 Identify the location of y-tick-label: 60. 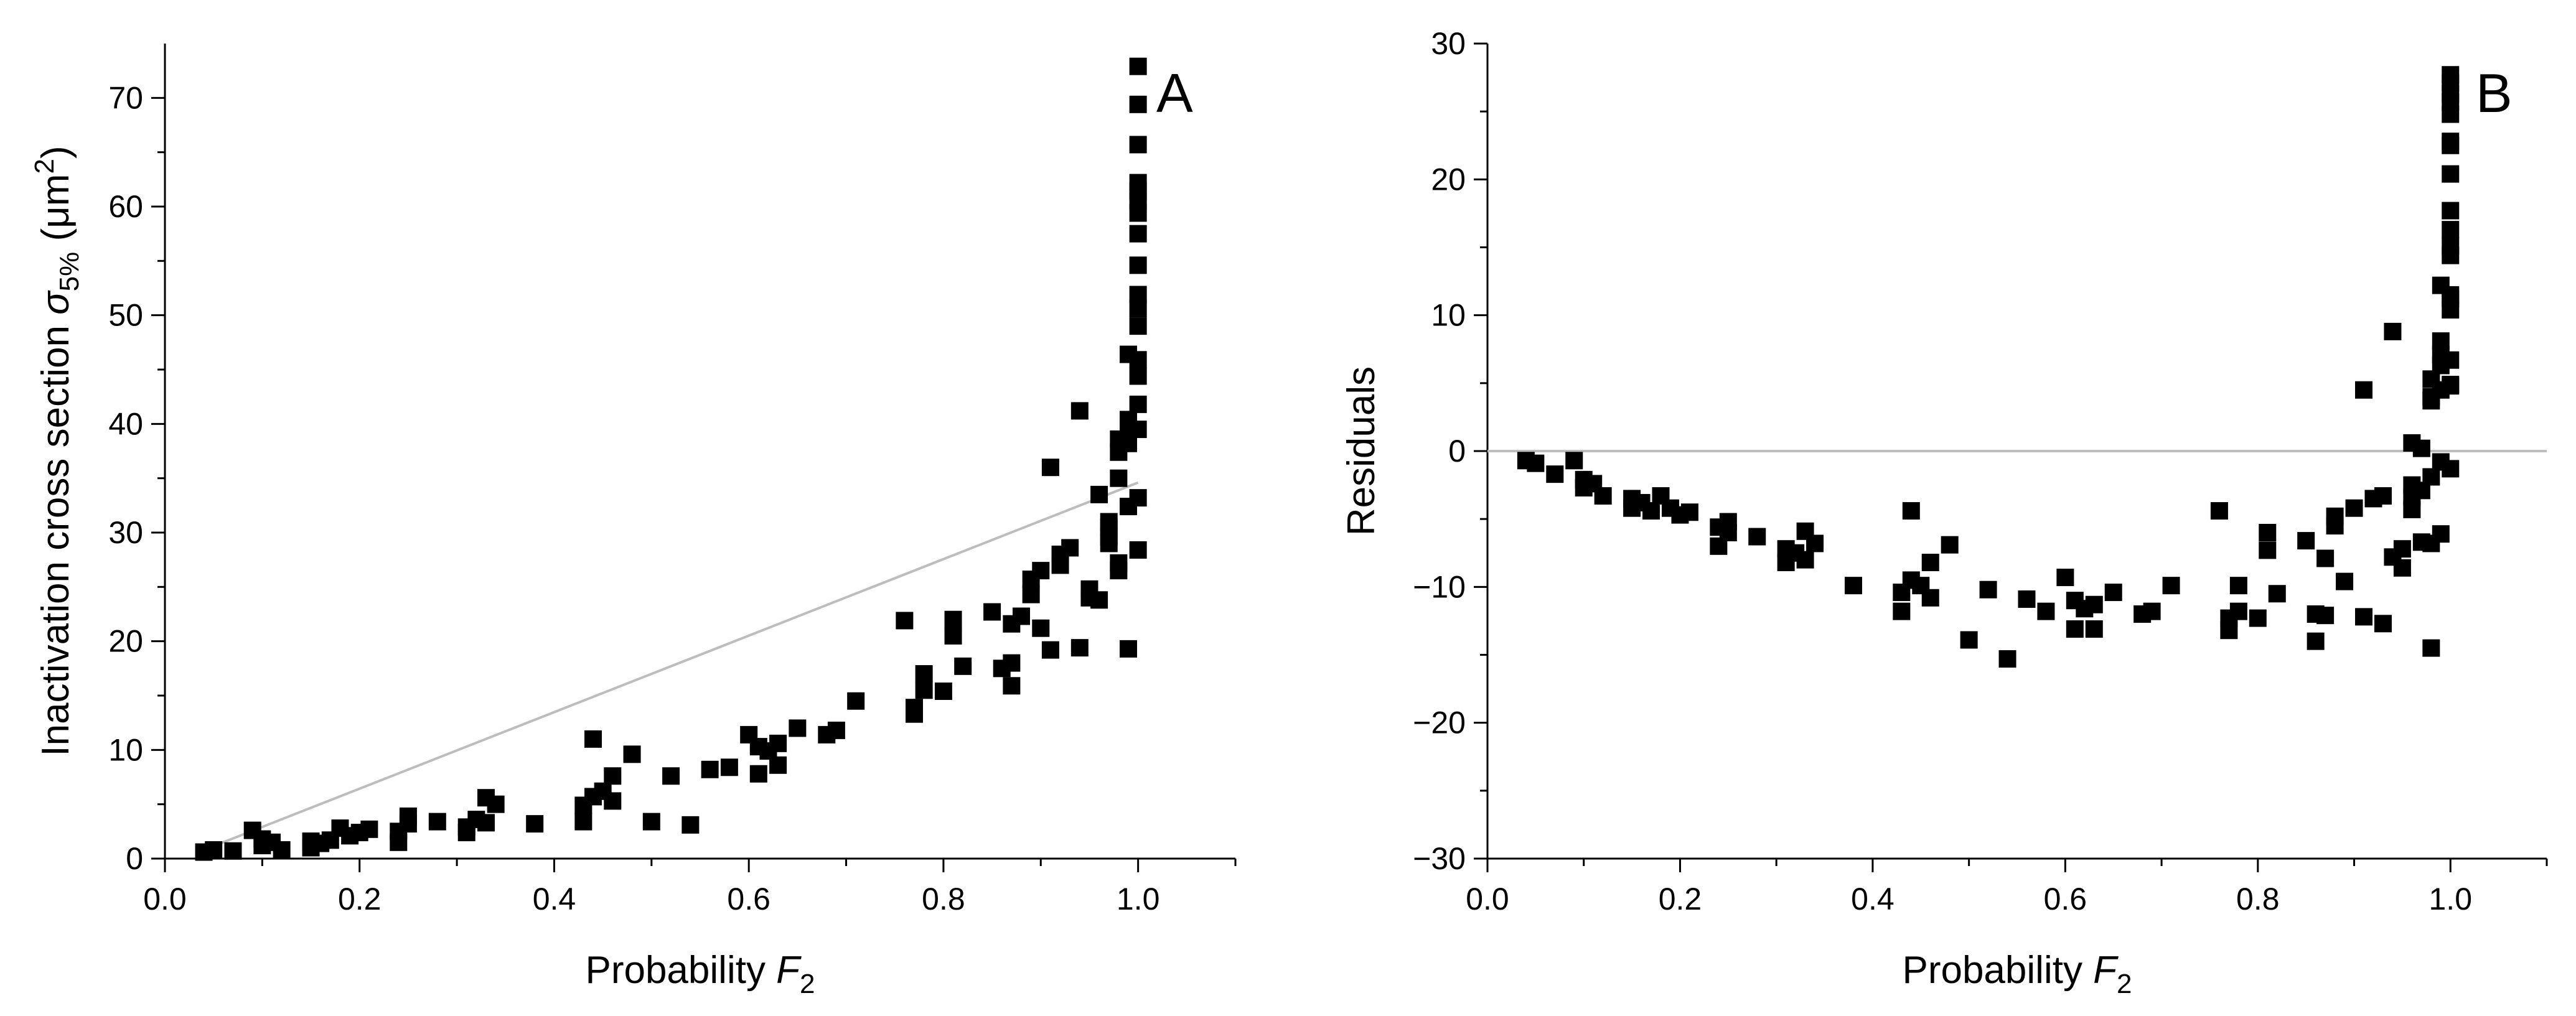
(125, 206).